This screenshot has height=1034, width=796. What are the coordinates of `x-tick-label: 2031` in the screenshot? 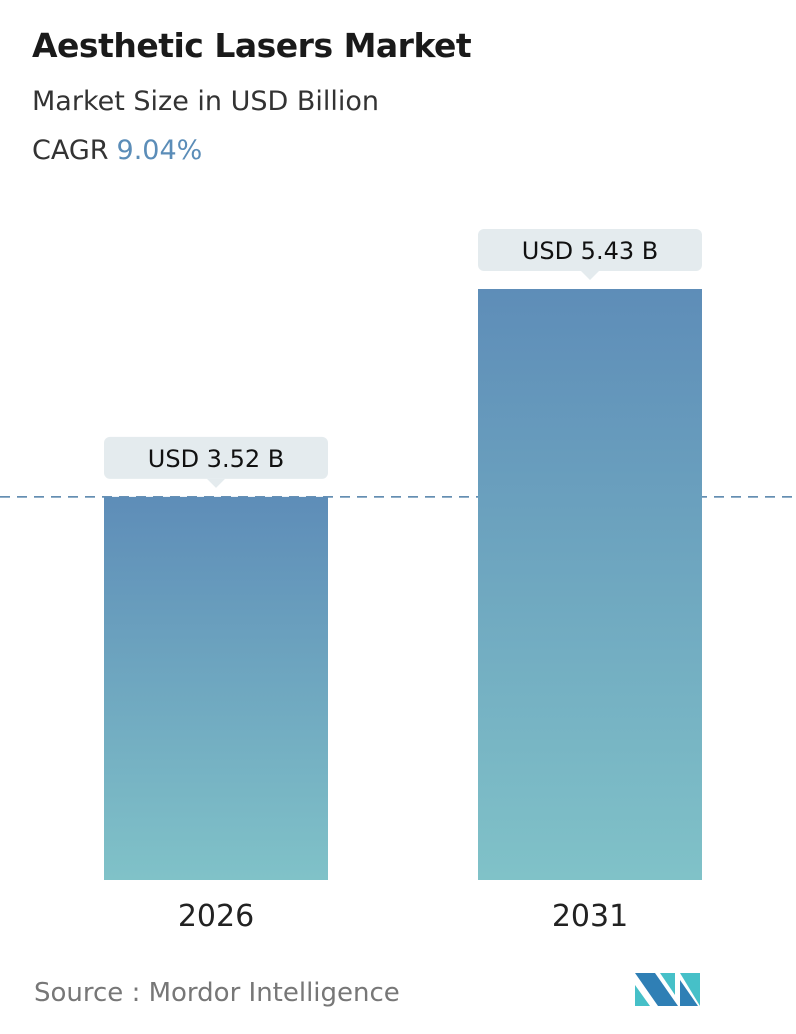 It's located at (590, 916).